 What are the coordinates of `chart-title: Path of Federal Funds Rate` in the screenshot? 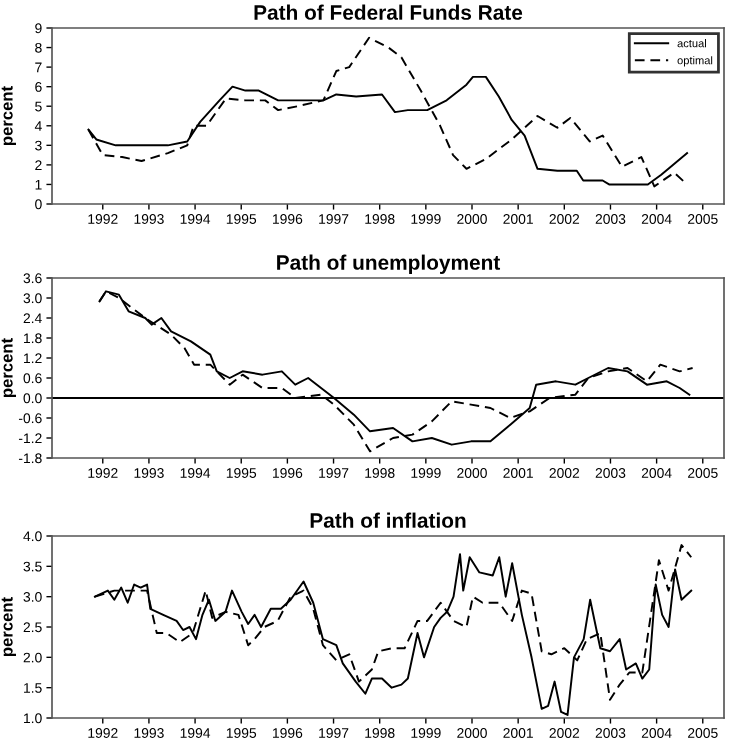 It's located at (388, 12).